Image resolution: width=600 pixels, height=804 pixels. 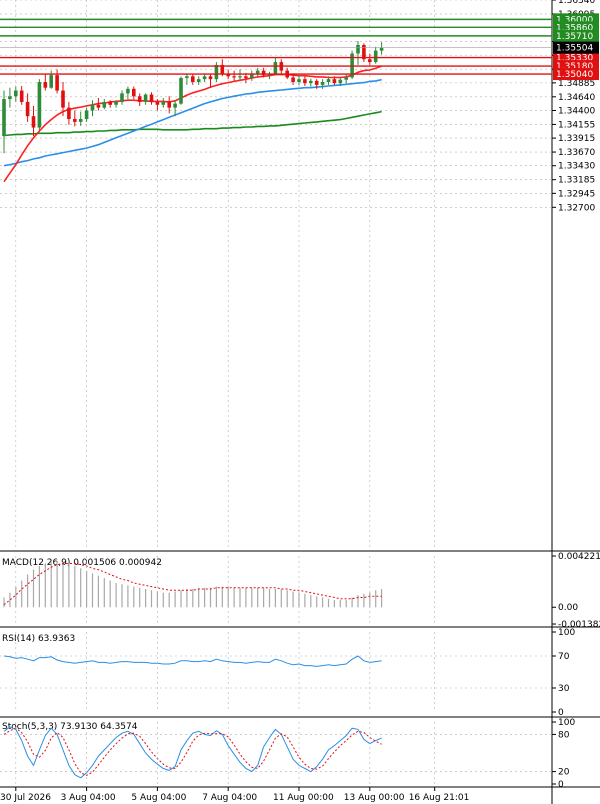 I want to click on ma-mid-line, so click(x=192, y=122).